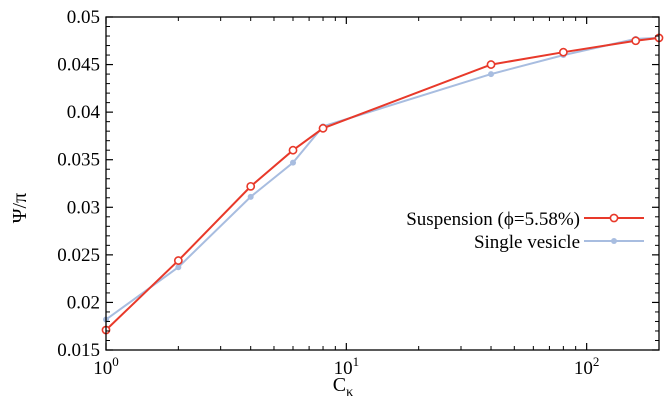  I want to click on legend-label-single-vesicle: Single vesicle, so click(527, 242).